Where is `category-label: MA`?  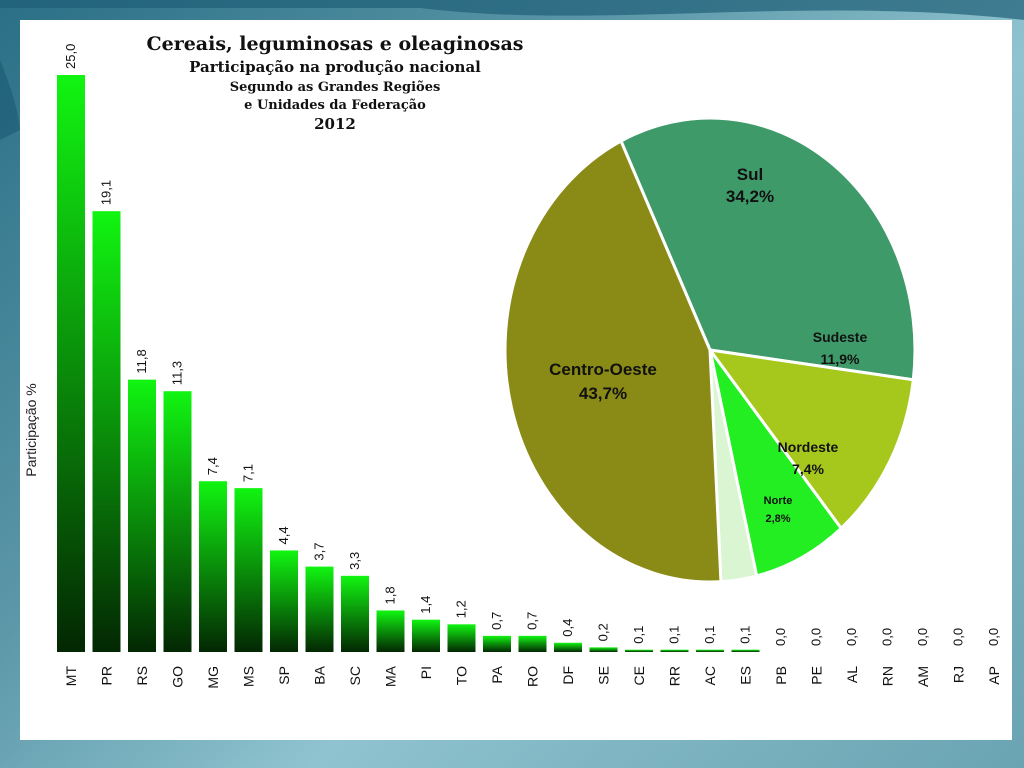 category-label: MA is located at coordinates (391, 676).